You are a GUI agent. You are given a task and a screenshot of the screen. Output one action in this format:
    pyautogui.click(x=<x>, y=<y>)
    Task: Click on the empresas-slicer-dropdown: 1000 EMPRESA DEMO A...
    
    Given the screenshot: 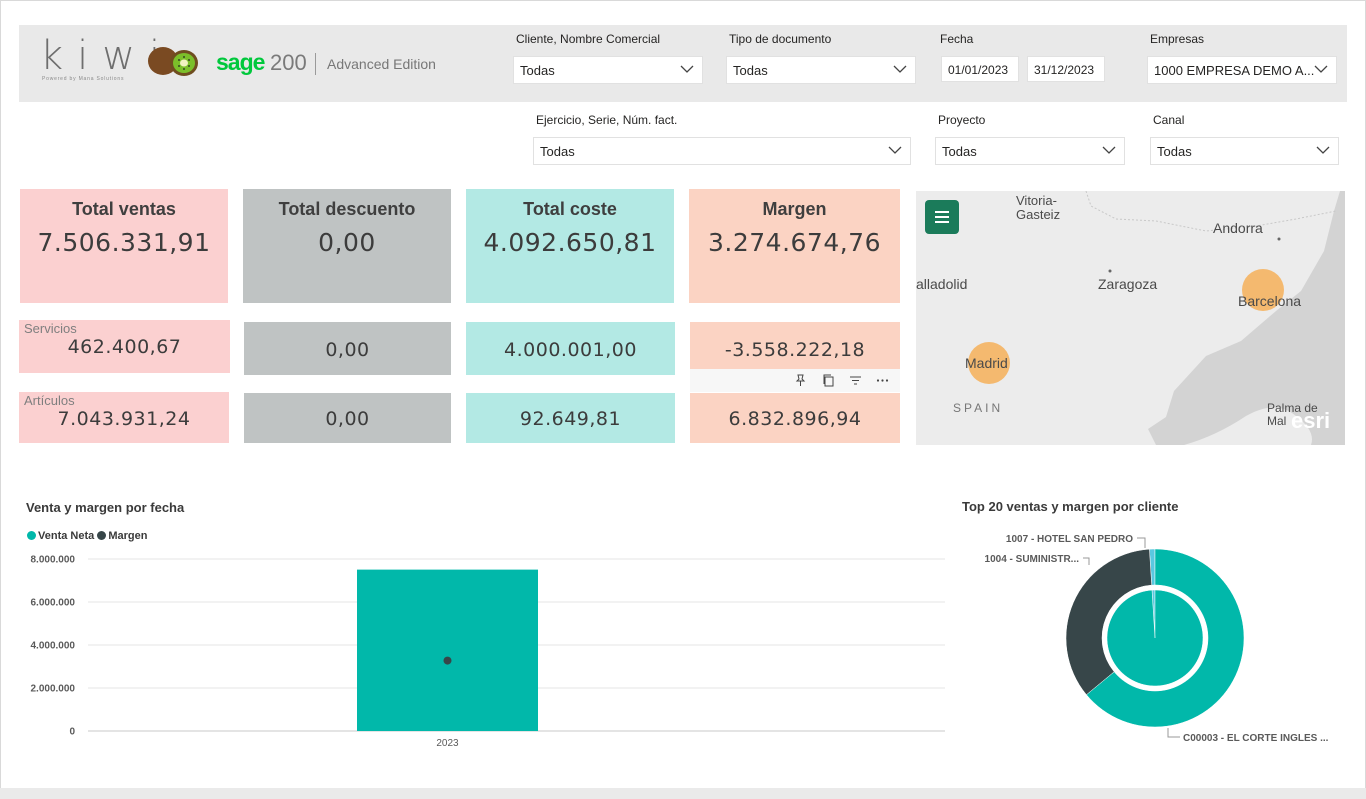 What is the action you would take?
    pyautogui.click(x=1242, y=70)
    